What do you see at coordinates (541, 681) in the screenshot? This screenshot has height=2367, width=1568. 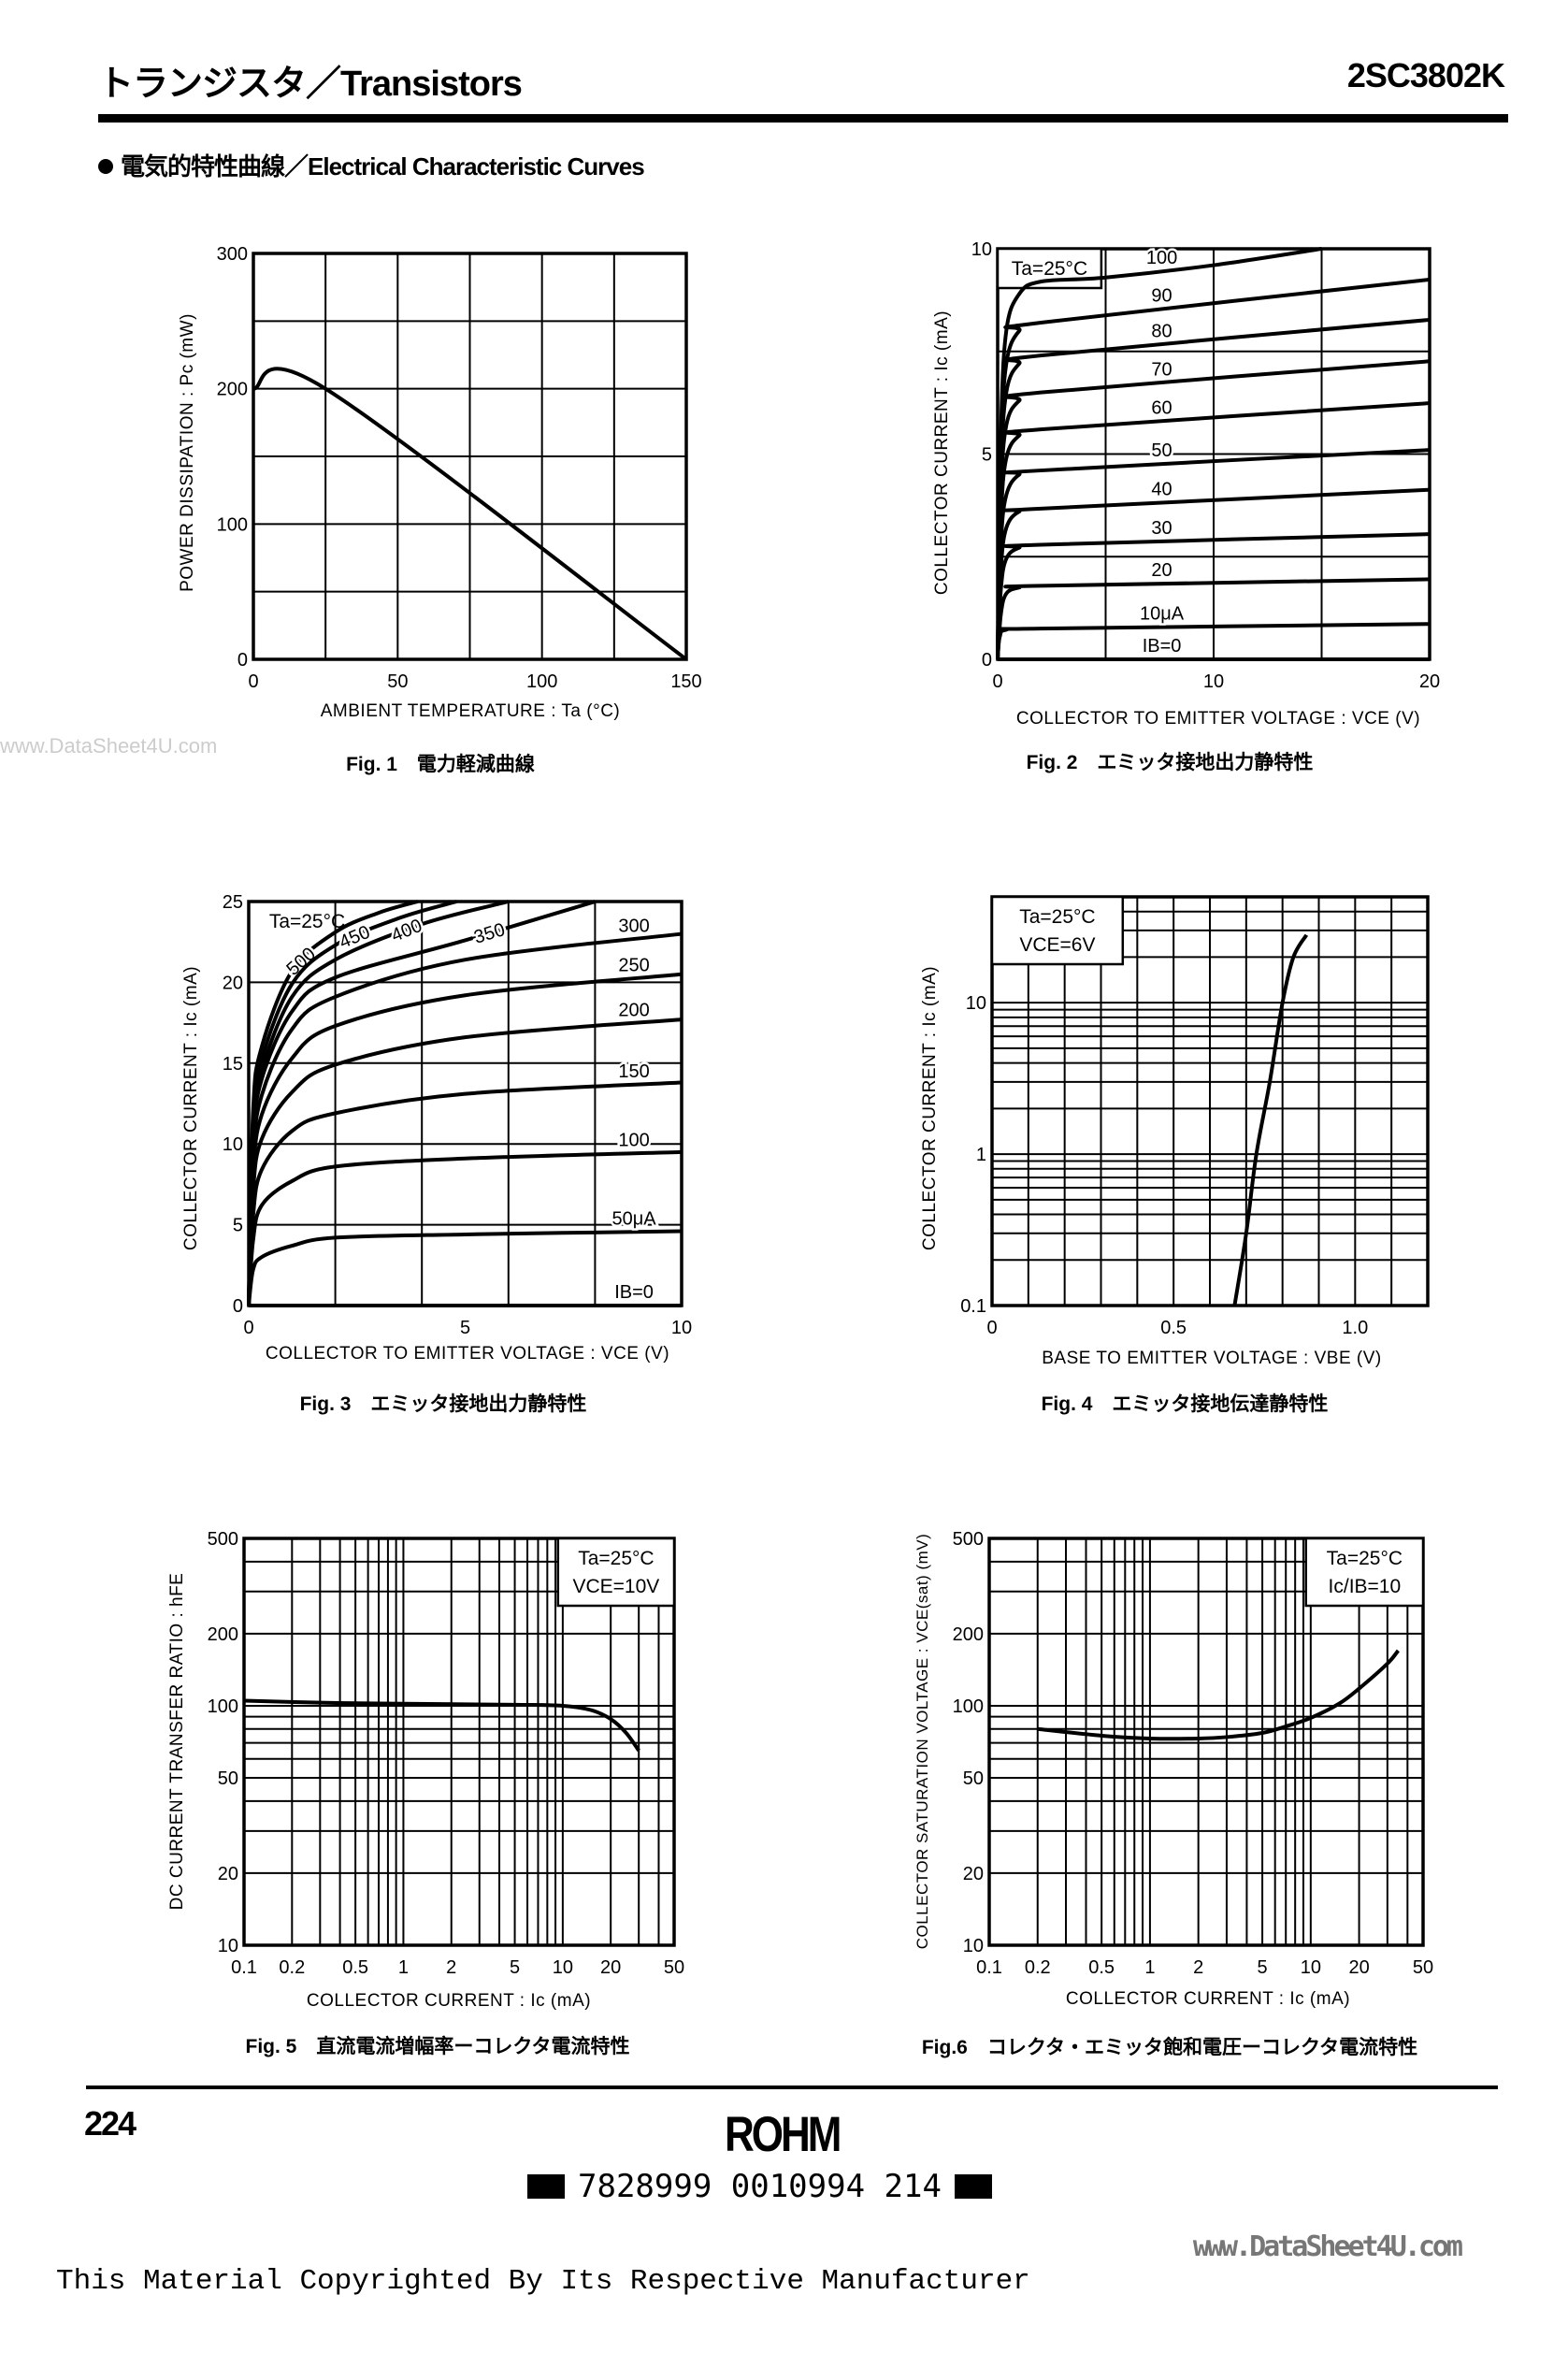 I see `x-tick-label: 100` at bounding box center [541, 681].